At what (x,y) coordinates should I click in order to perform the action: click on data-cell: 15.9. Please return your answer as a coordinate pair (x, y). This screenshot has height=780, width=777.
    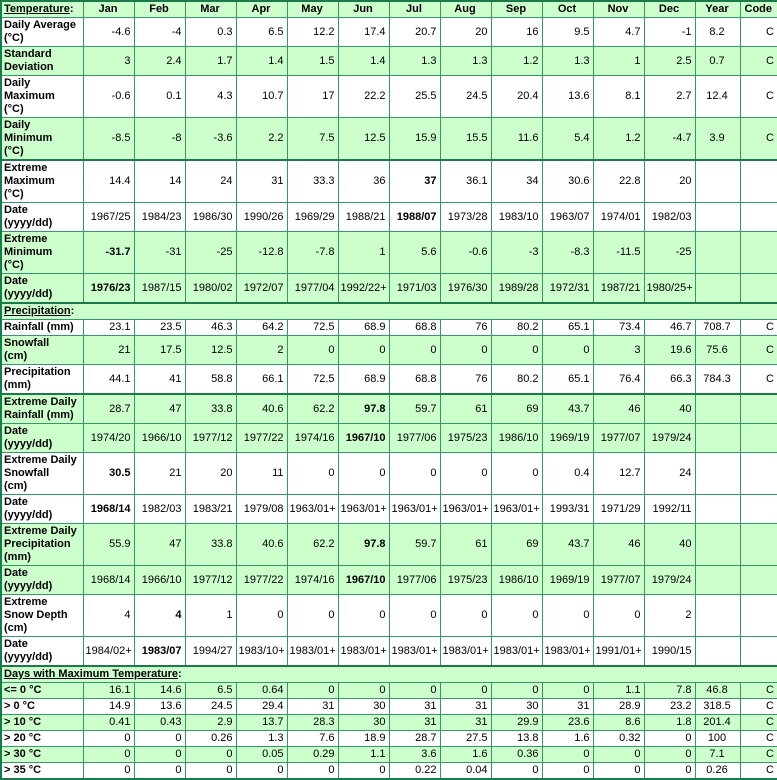
    Looking at the image, I should click on (414, 139).